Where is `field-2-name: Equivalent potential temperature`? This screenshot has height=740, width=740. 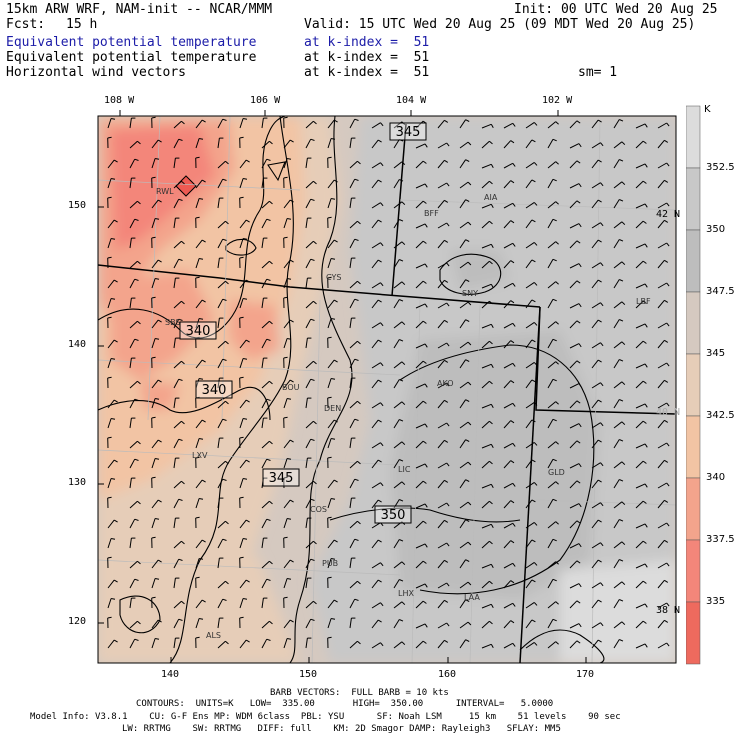 field-2-name: Equivalent potential temperature is located at coordinates (131, 57).